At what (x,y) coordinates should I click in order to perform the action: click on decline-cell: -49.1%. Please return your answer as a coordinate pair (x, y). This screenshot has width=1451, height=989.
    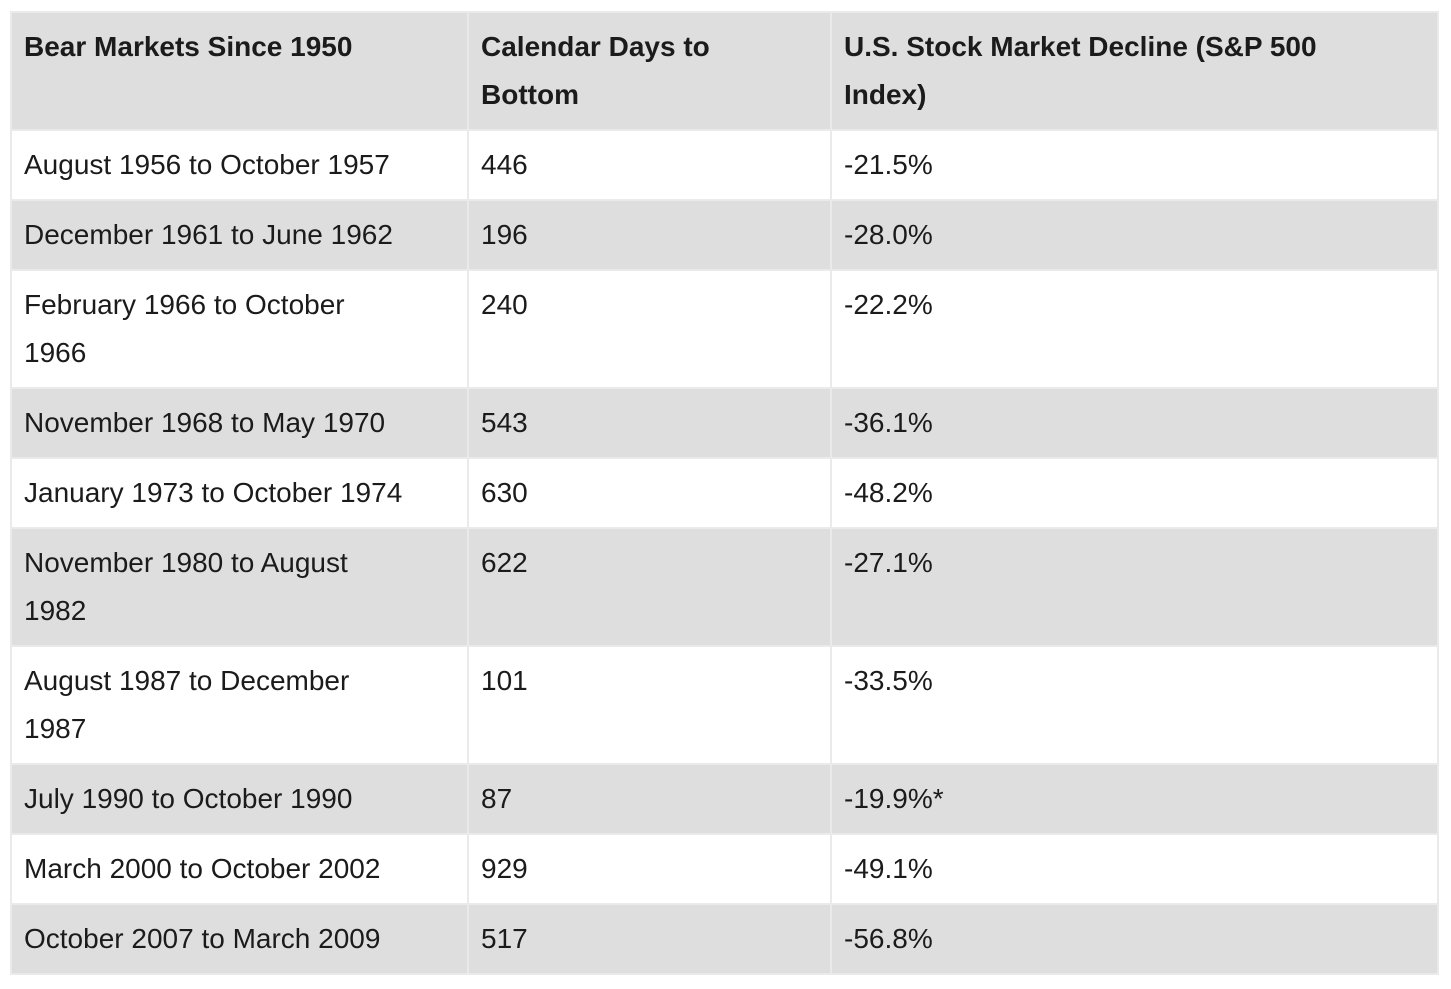
    Looking at the image, I should click on (1134, 869).